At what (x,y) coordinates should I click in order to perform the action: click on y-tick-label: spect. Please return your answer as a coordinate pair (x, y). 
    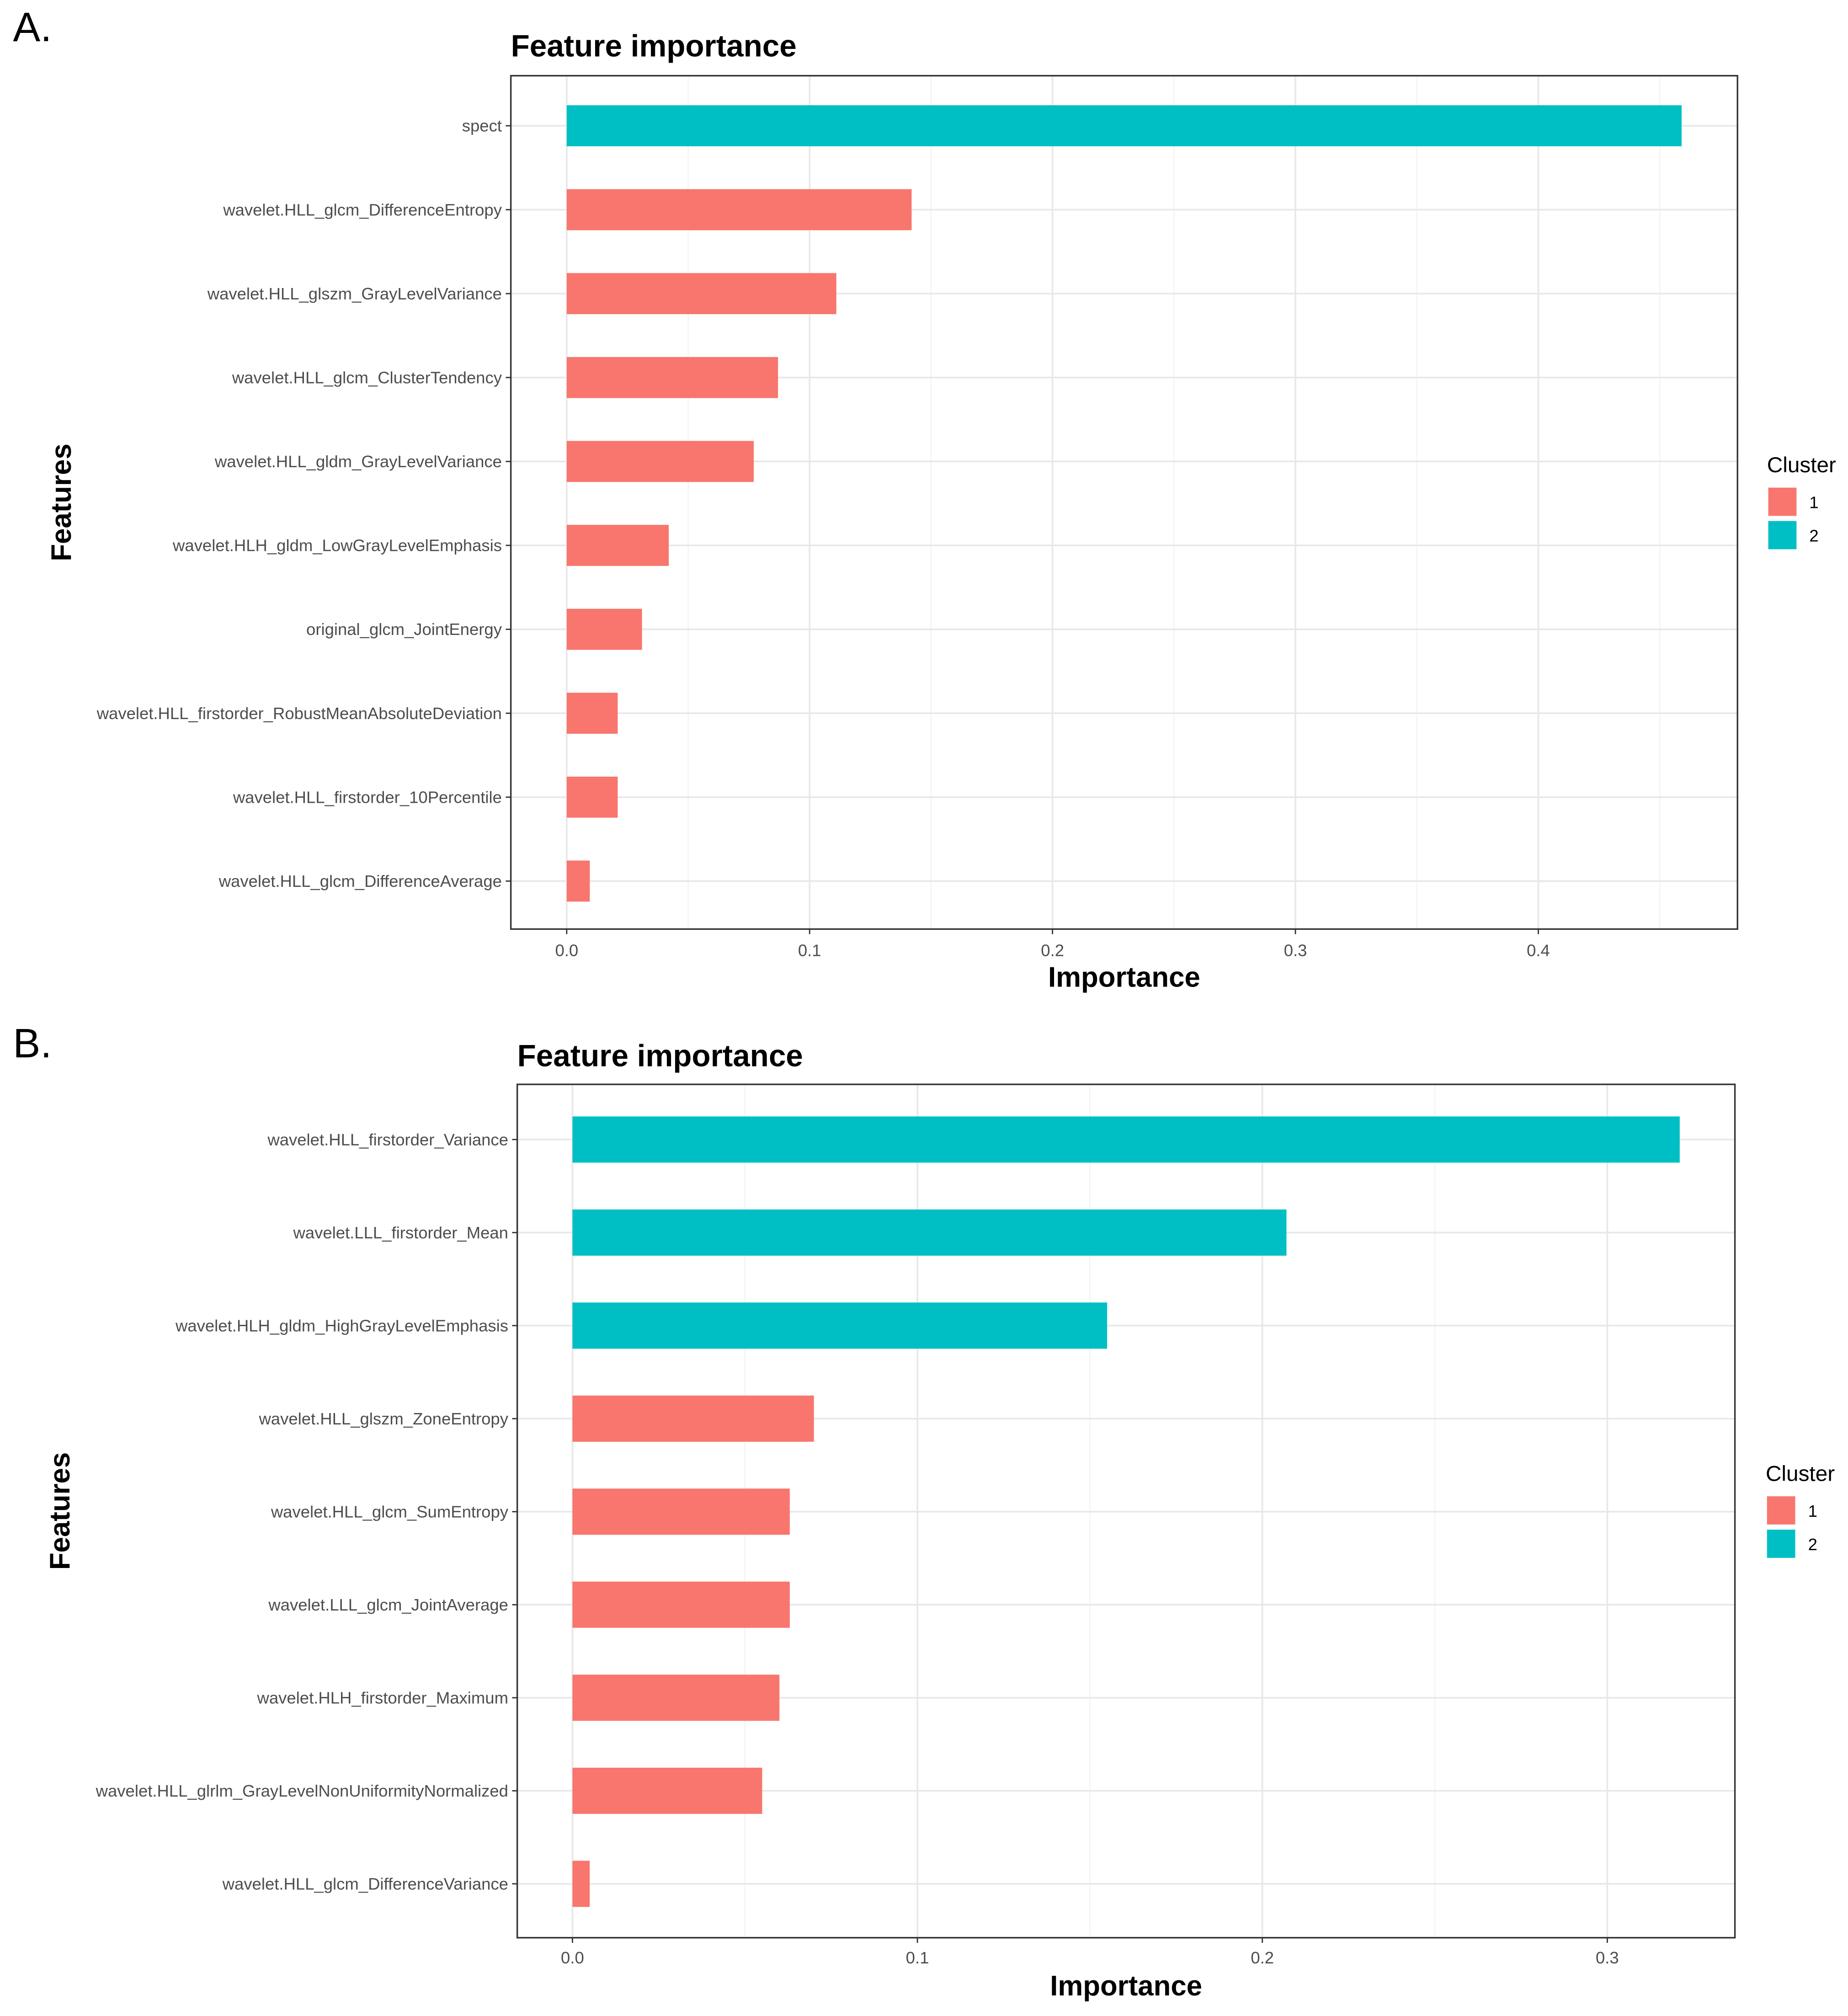
    Looking at the image, I should click on (482, 126).